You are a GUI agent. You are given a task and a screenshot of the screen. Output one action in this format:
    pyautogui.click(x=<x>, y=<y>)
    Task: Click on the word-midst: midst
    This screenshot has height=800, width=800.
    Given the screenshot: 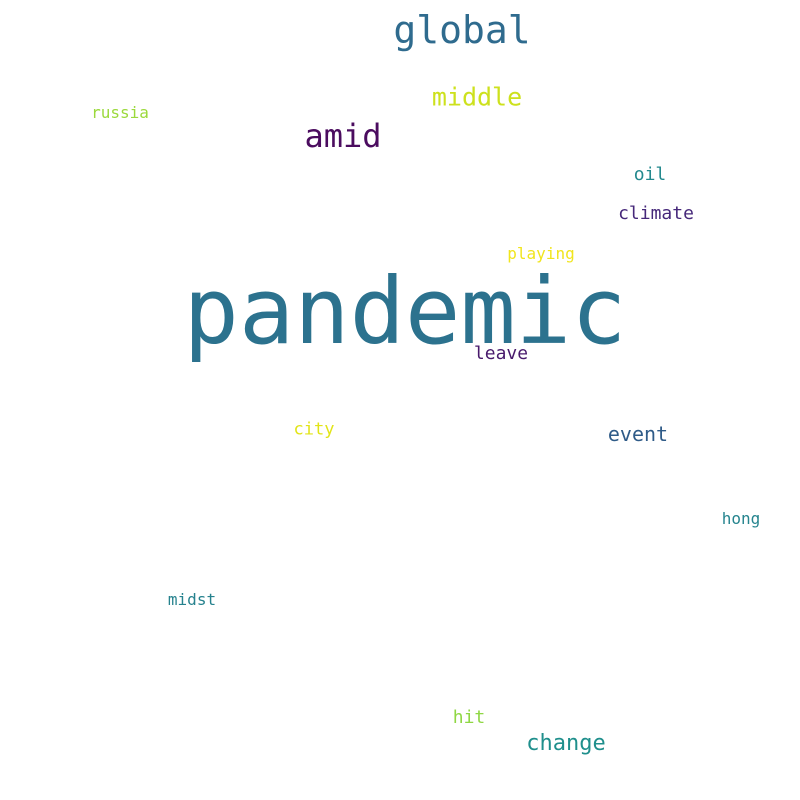 What is the action you would take?
    pyautogui.click(x=192, y=599)
    